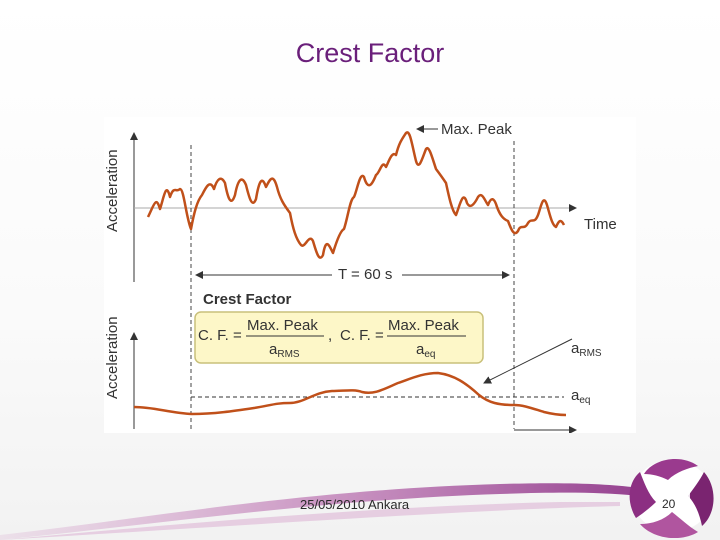 Image resolution: width=720 pixels, height=540 pixels. I want to click on bottom-ylabel: Acceleration, so click(112, 357).